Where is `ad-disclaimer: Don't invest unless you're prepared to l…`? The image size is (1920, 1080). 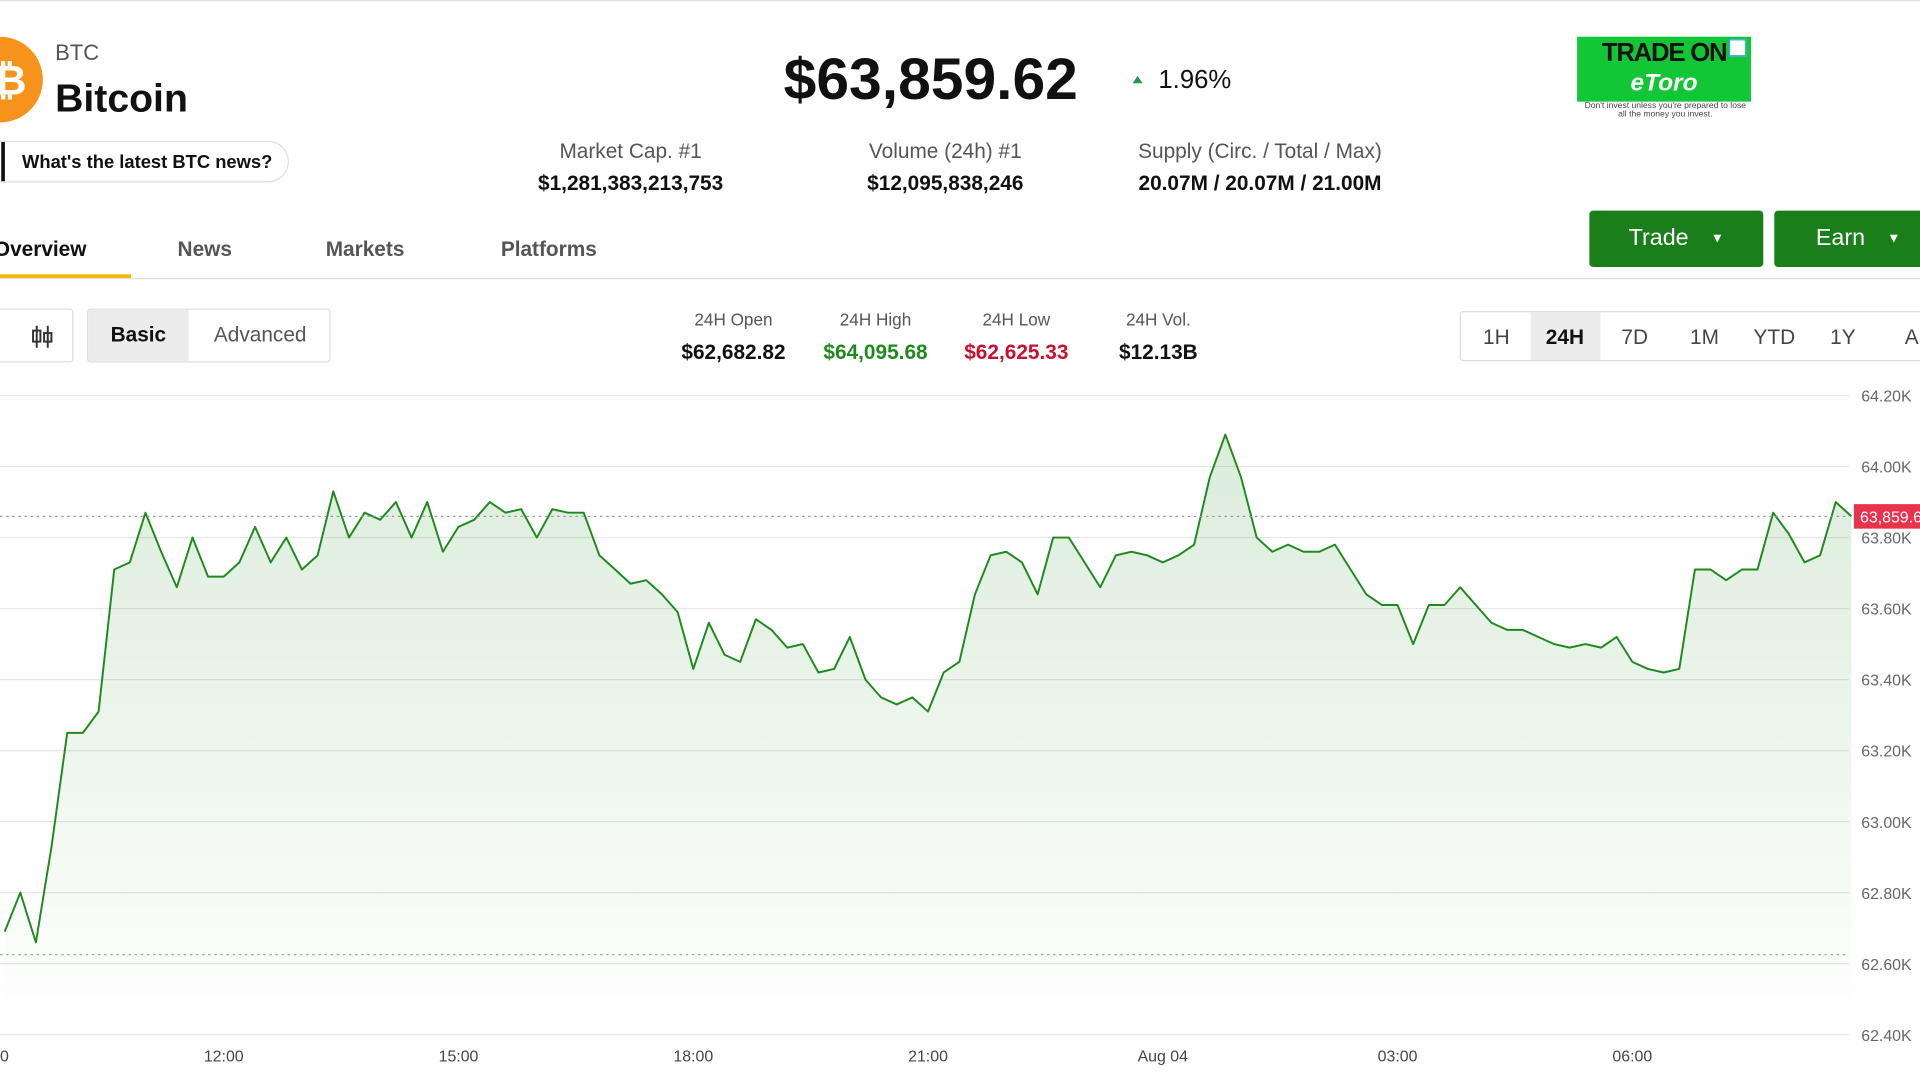 ad-disclaimer: Don't invest unless you're prepared to l… is located at coordinates (1665, 110).